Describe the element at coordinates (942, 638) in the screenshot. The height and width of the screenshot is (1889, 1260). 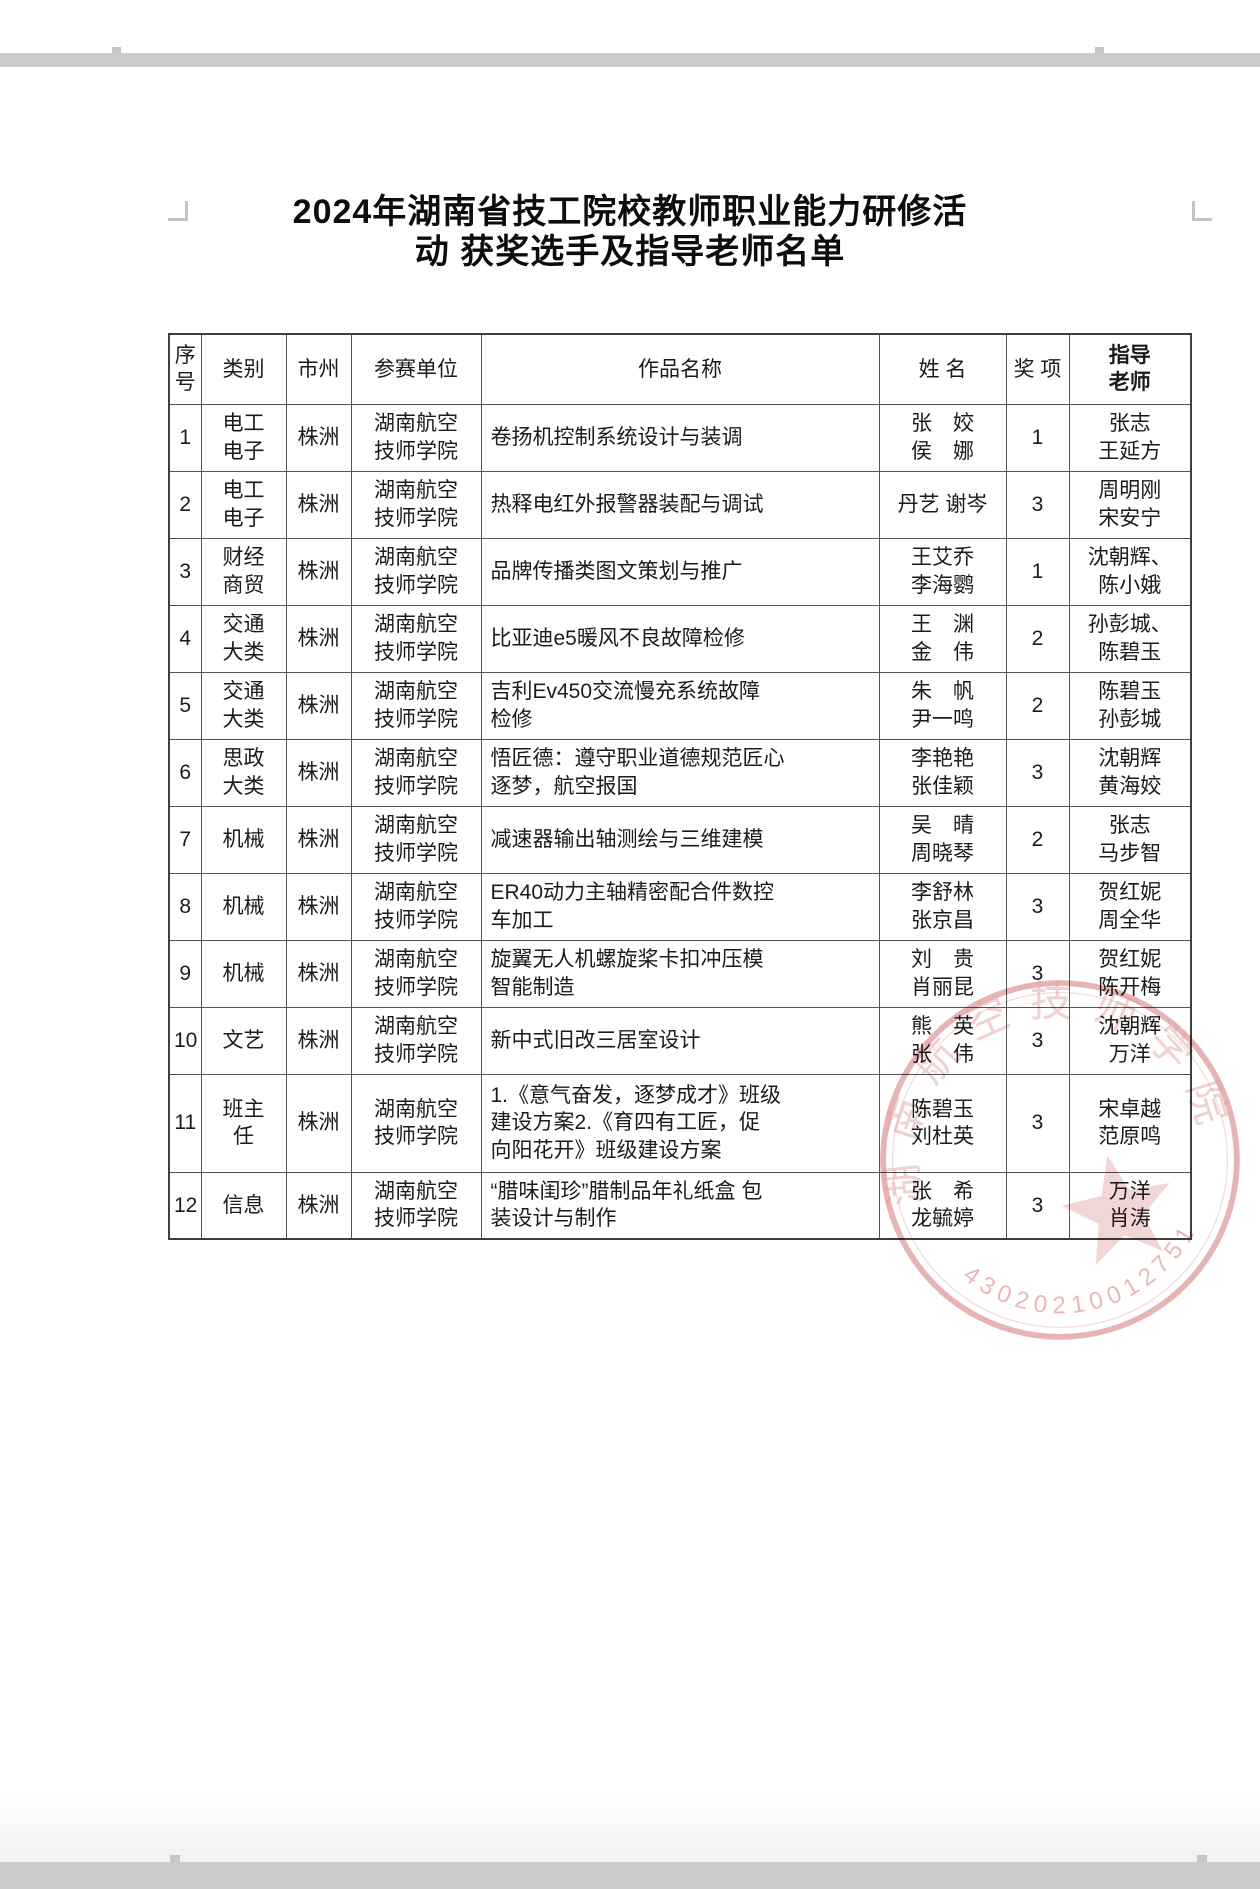
I see `names-cell: 王 渊 金 伟` at that location.